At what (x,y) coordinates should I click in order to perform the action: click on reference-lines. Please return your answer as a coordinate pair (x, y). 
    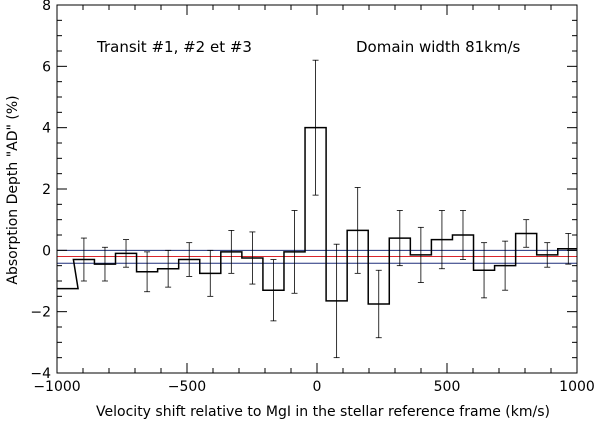
    Looking at the image, I should click on (317, 256).